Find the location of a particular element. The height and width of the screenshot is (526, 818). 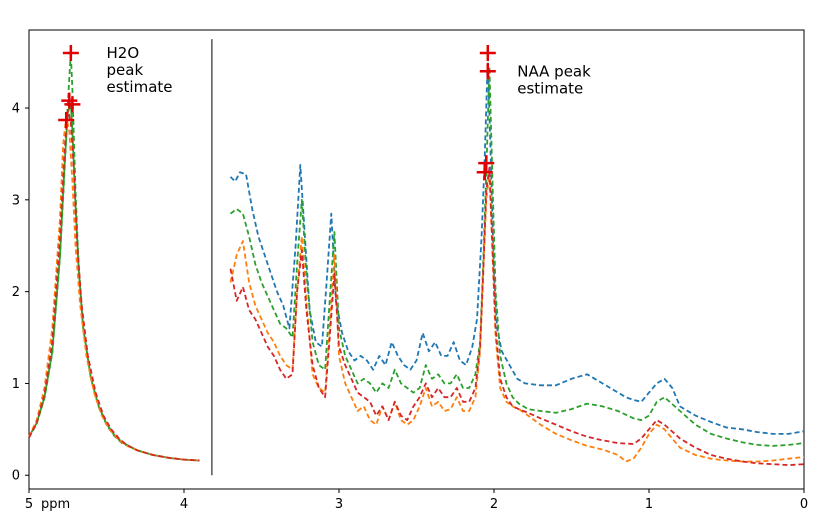

x-tick-label: 3 is located at coordinates (339, 504).